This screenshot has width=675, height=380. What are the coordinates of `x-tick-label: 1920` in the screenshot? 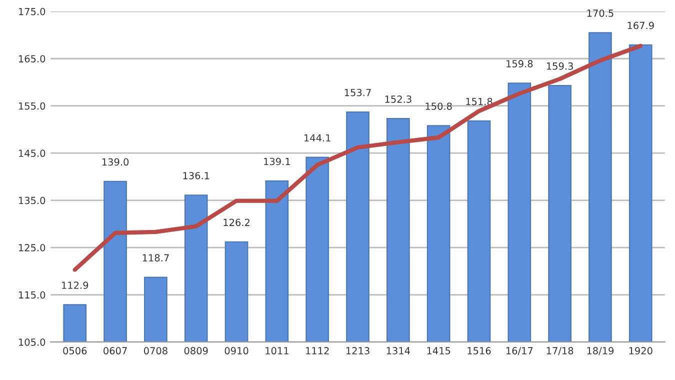 It's located at (640, 350).